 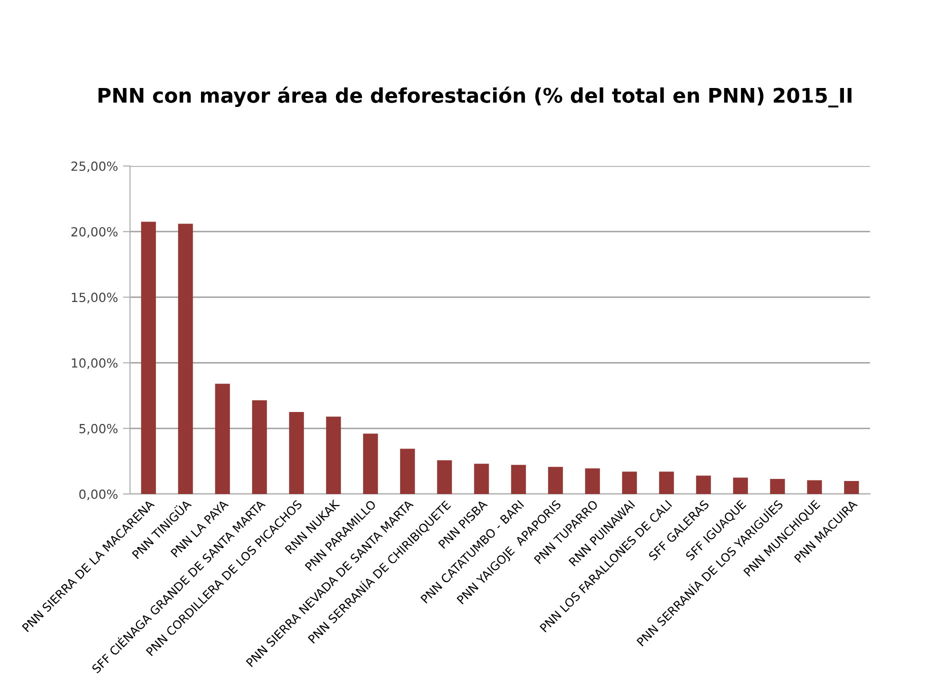 What do you see at coordinates (94, 232) in the screenshot?
I see `y-tick-label: 20,00%` at bounding box center [94, 232].